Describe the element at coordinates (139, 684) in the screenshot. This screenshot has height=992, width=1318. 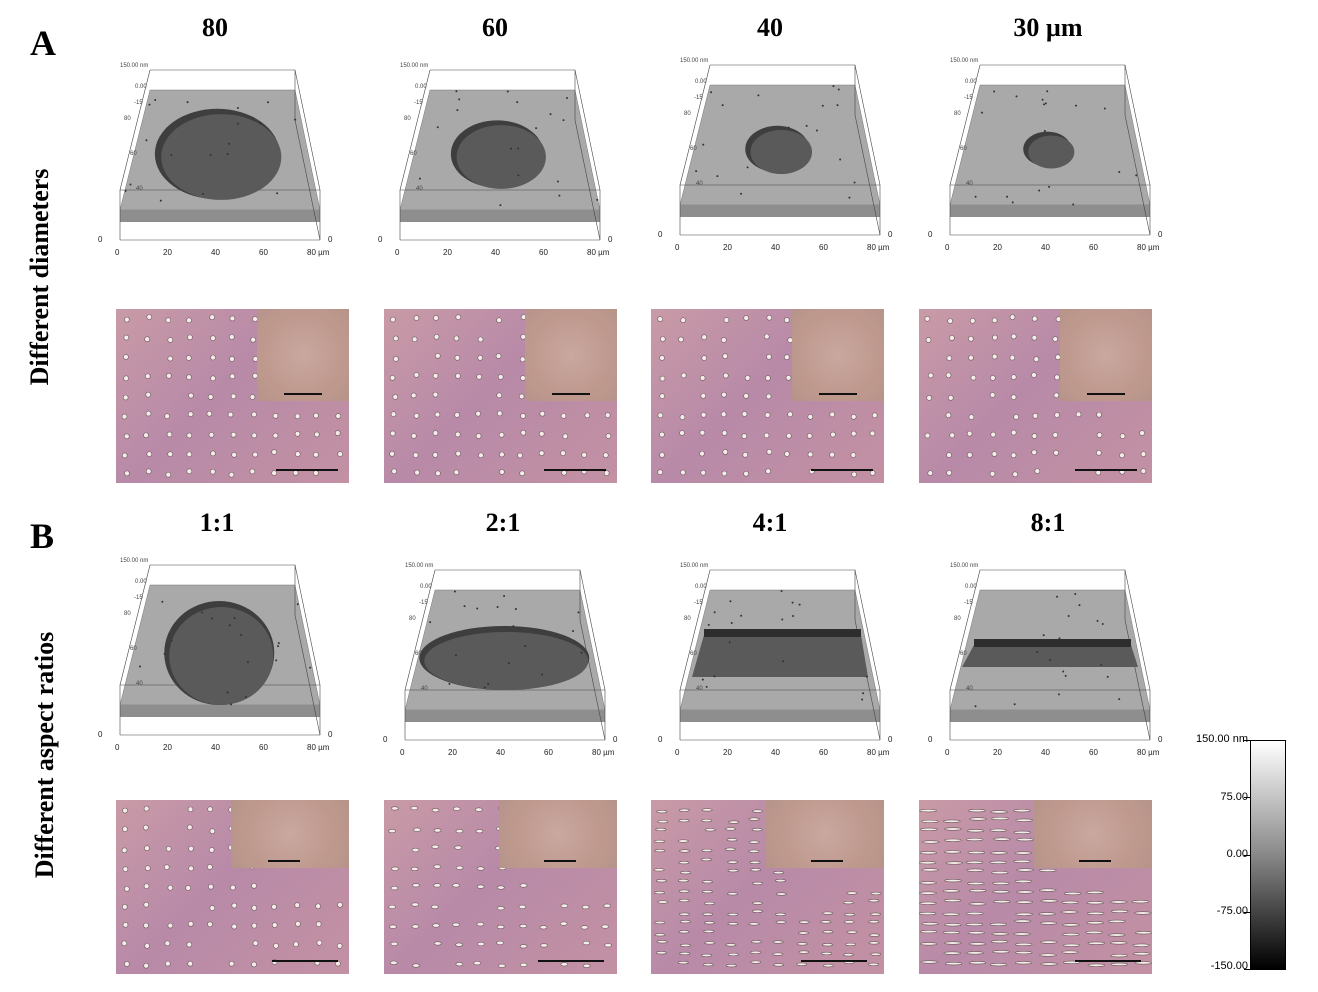
I see `afm-y-inner-tick: 40` at that location.